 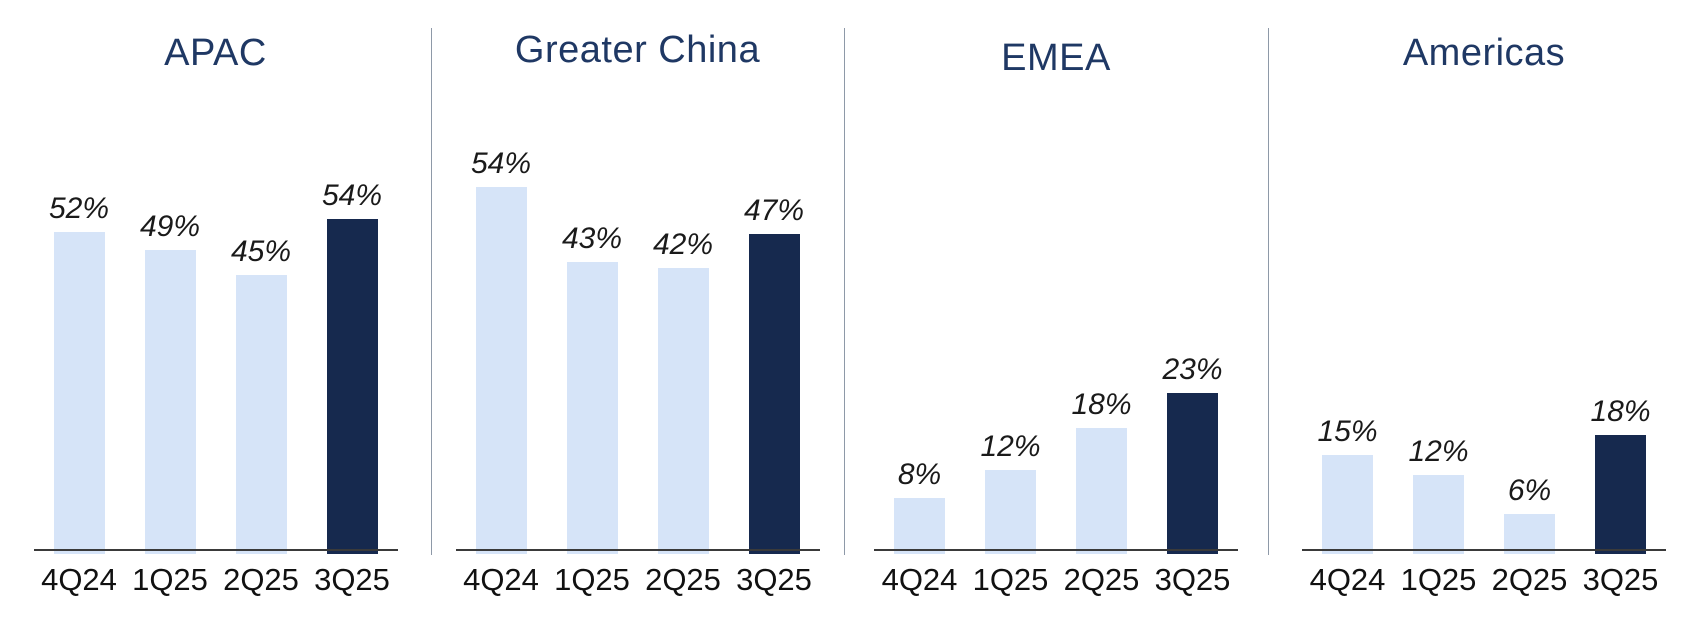 What do you see at coordinates (683, 411) in the screenshot?
I see `bar-greater-china-2q25` at bounding box center [683, 411].